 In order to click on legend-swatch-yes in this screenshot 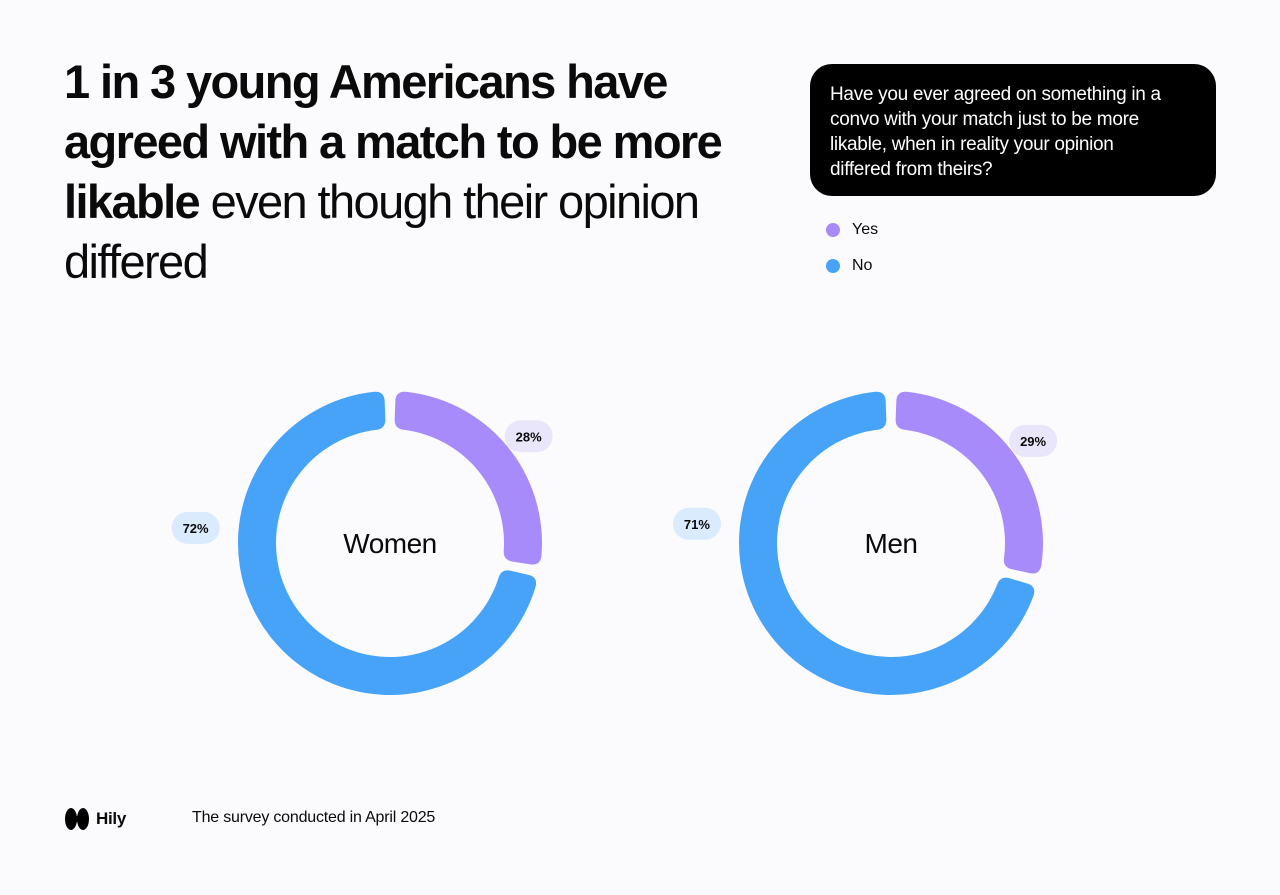, I will do `click(833, 230)`.